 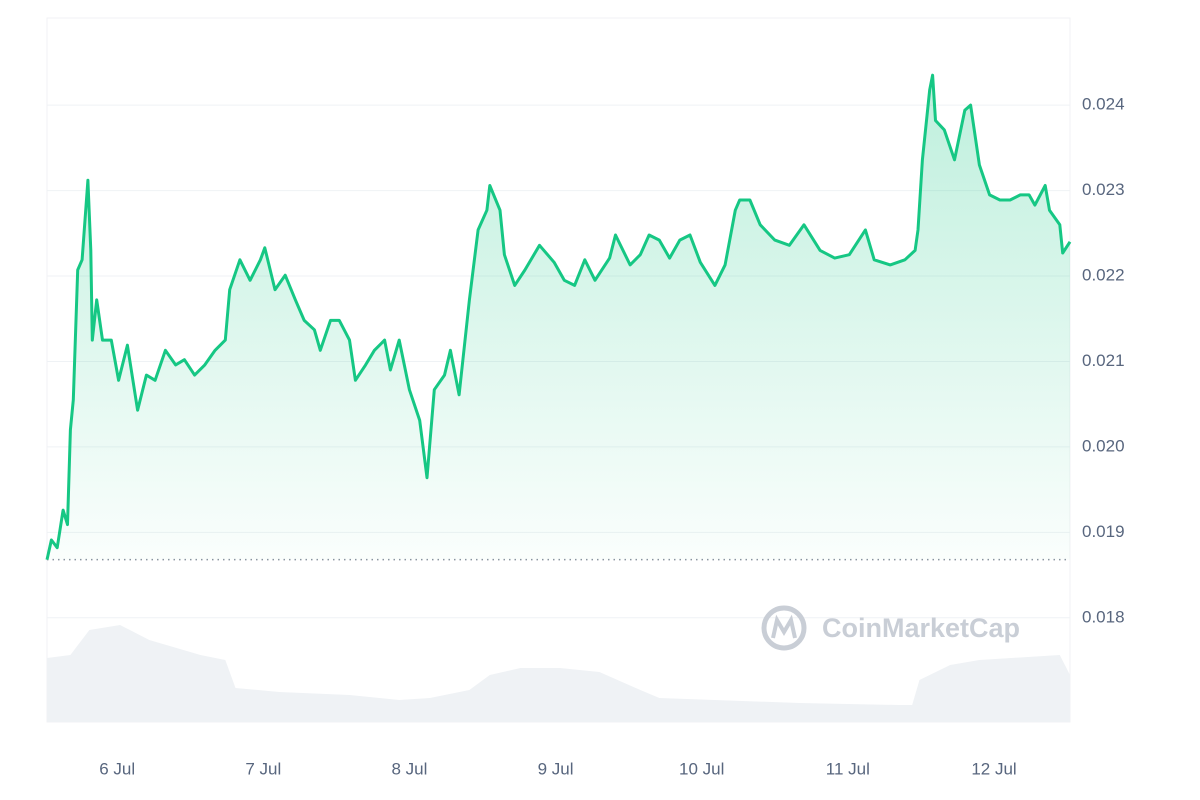 I want to click on x-tick-label: 12 Jul, so click(x=993, y=768).